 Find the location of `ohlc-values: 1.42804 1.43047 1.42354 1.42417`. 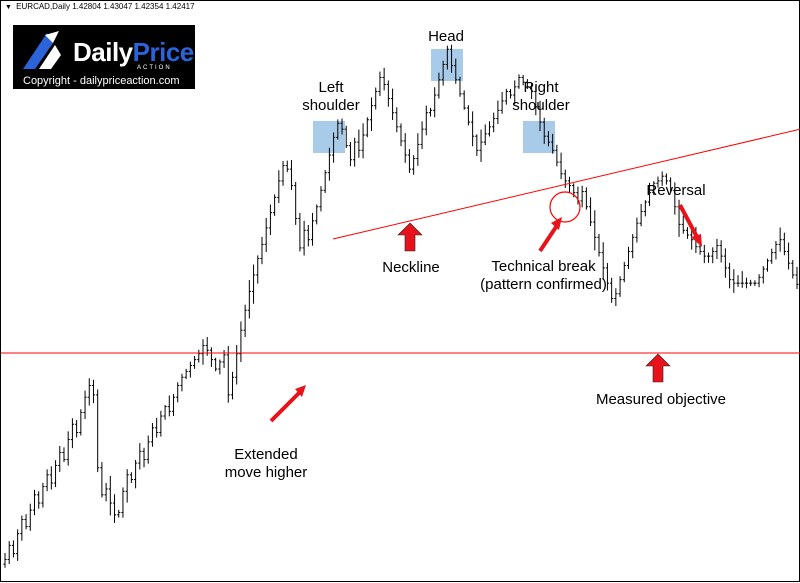

ohlc-values: 1.42804 1.43047 1.42354 1.42417 is located at coordinates (133, 6).